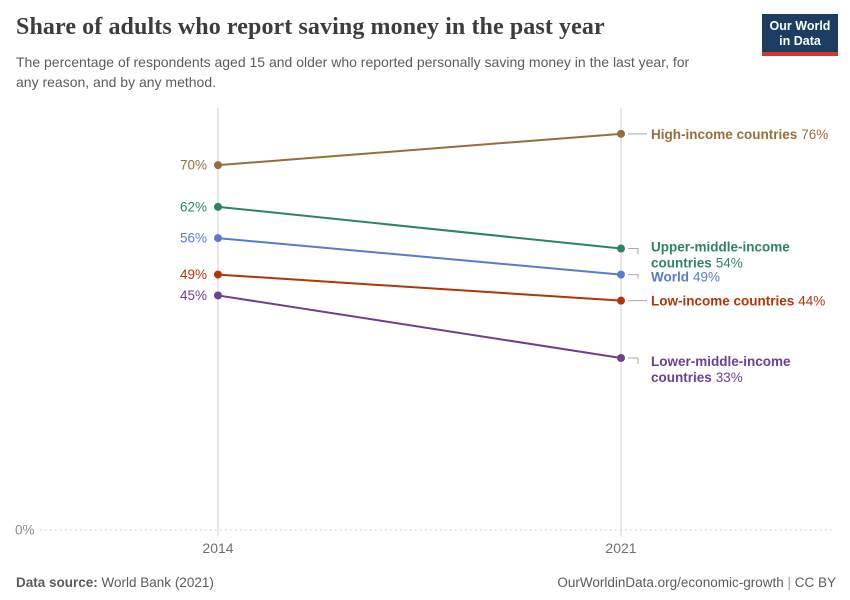 The height and width of the screenshot is (600, 850). I want to click on data-source-value: World Bank (2021), so click(155, 582).